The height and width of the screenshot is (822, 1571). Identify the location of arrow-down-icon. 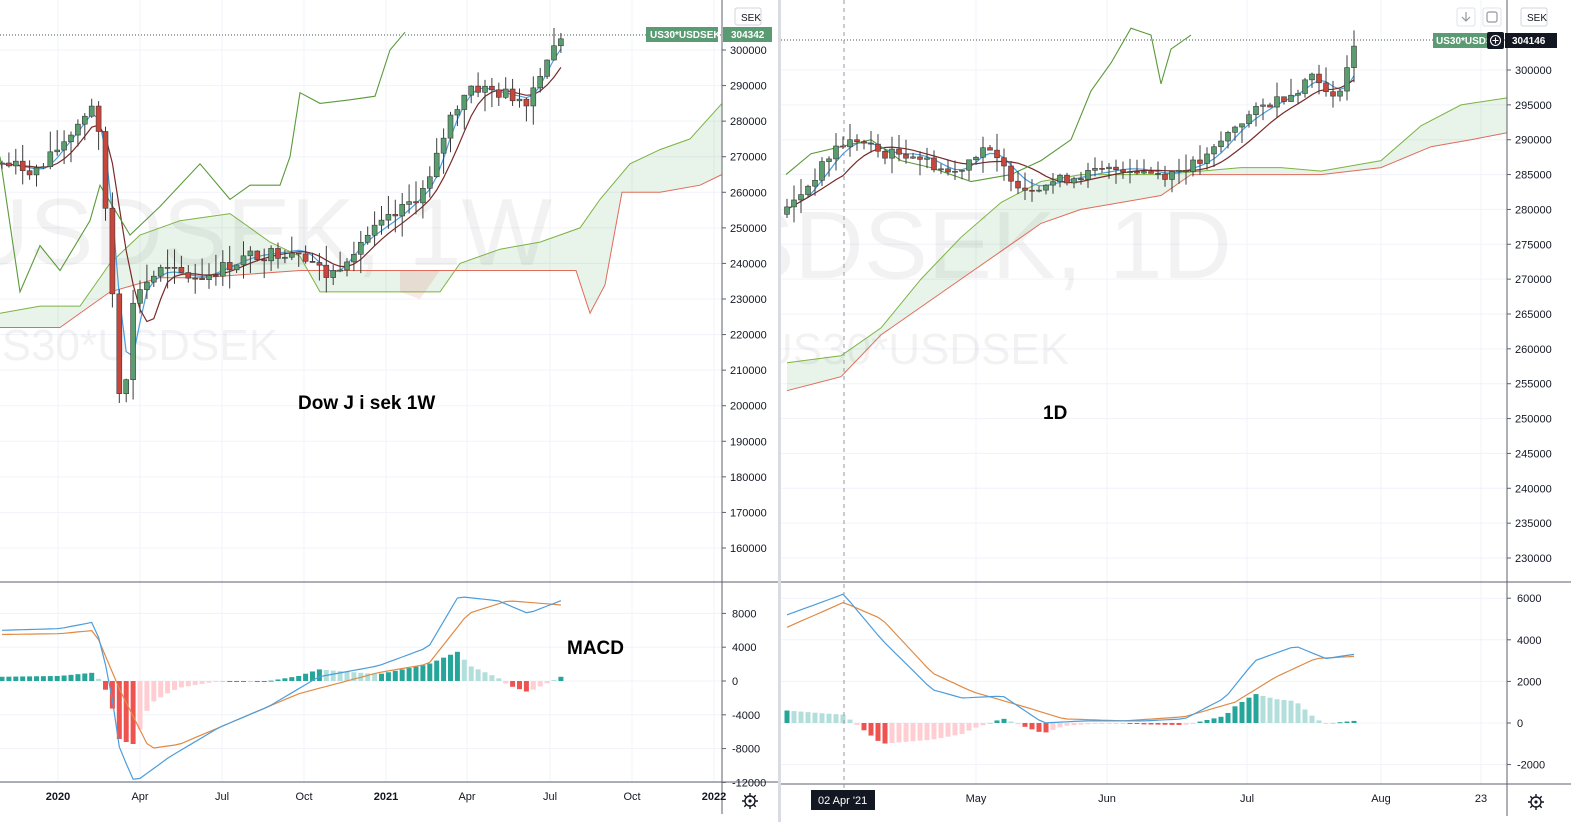
(1466, 17).